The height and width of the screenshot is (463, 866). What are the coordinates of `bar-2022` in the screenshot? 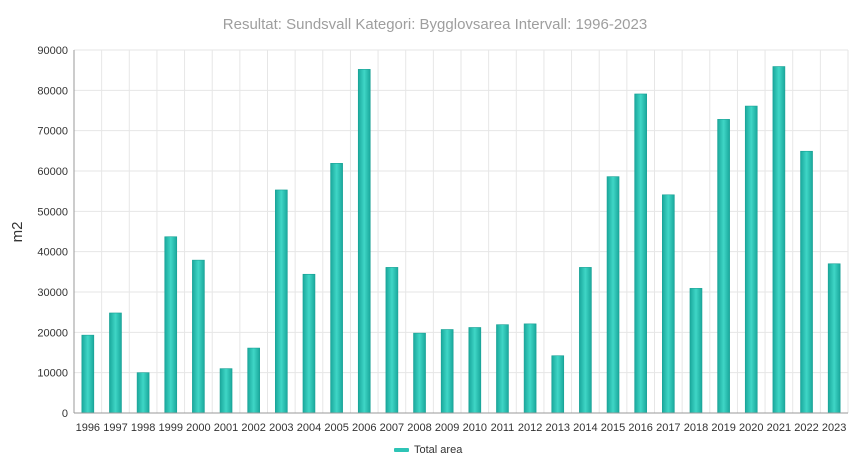 It's located at (806, 282).